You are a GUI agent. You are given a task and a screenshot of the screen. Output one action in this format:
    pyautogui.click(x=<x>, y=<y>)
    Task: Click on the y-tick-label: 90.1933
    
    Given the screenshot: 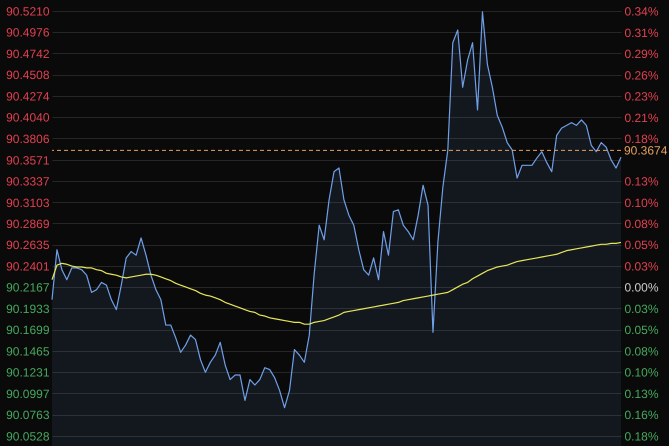 What is the action you would take?
    pyautogui.click(x=28, y=309)
    